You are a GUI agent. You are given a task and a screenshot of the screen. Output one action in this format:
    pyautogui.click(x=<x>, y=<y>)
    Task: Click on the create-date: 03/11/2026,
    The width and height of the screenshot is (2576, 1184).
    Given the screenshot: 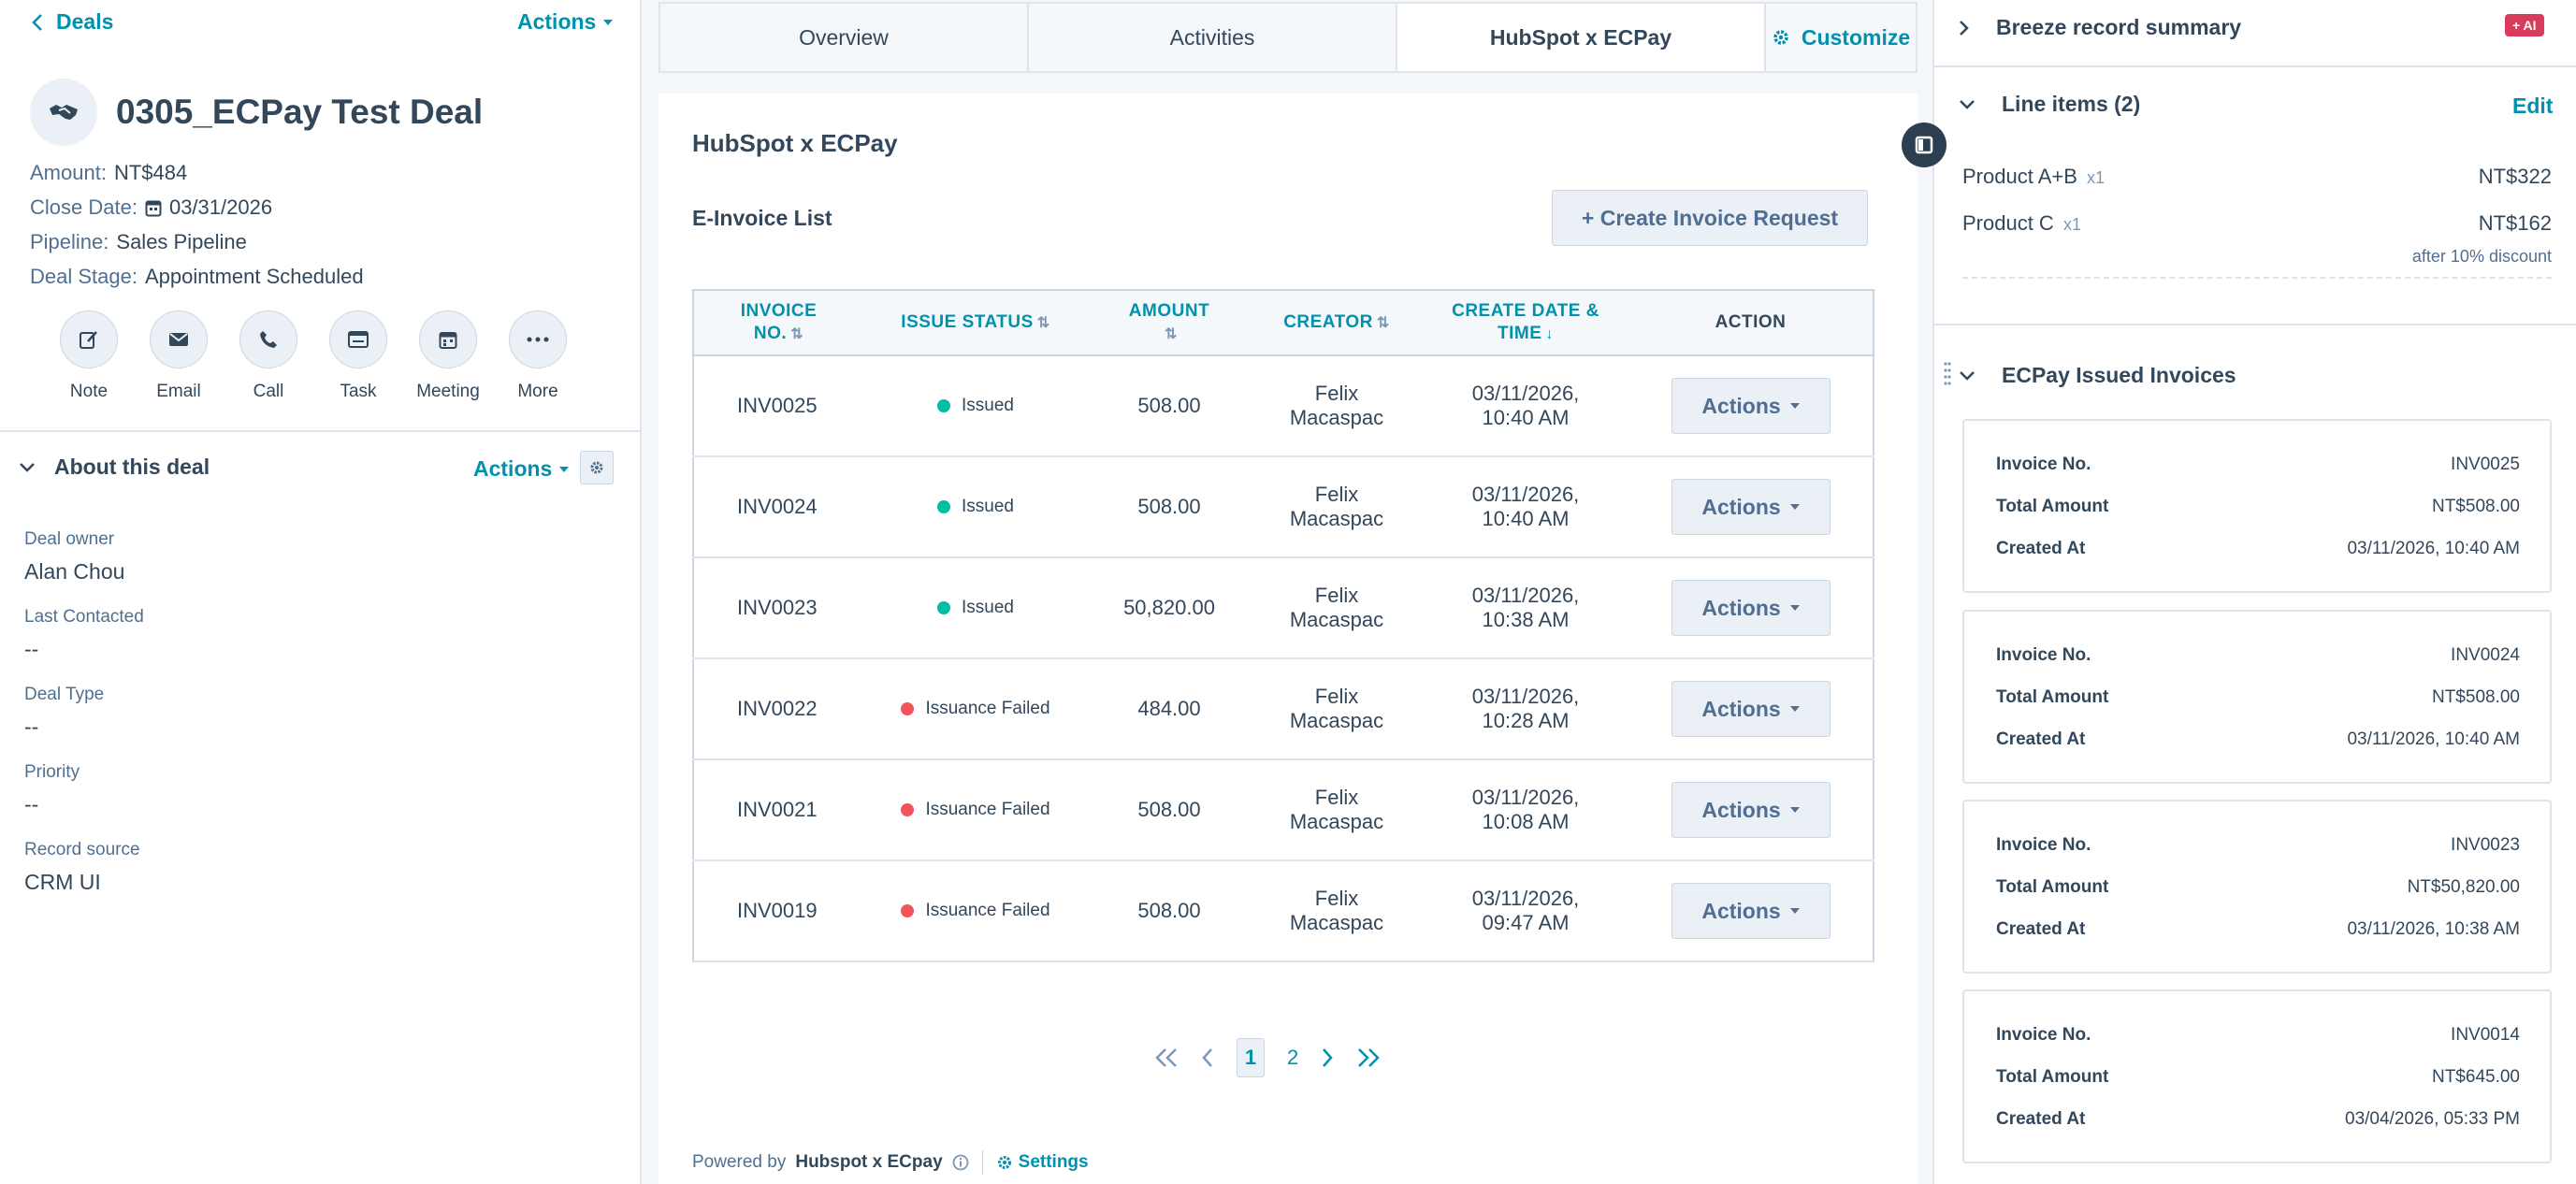 What is the action you would take?
    pyautogui.click(x=1526, y=595)
    